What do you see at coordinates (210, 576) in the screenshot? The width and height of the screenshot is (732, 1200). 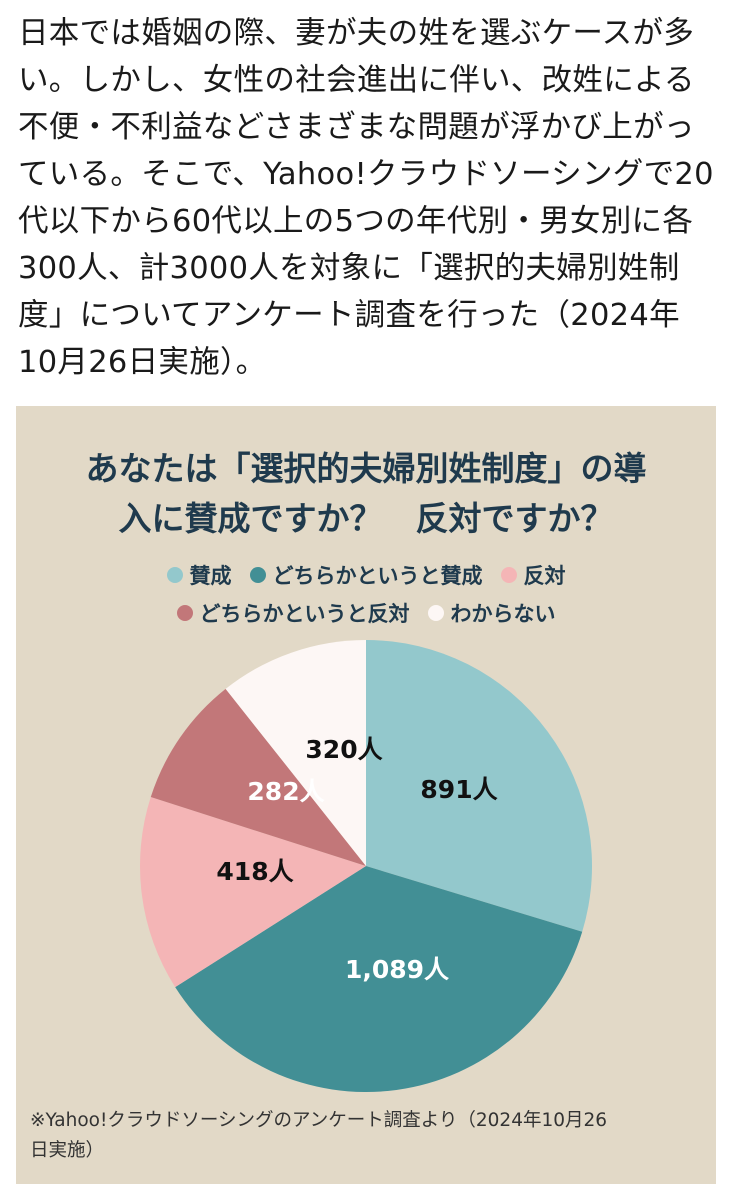 I see `legend-label-agree: 賛成` at bounding box center [210, 576].